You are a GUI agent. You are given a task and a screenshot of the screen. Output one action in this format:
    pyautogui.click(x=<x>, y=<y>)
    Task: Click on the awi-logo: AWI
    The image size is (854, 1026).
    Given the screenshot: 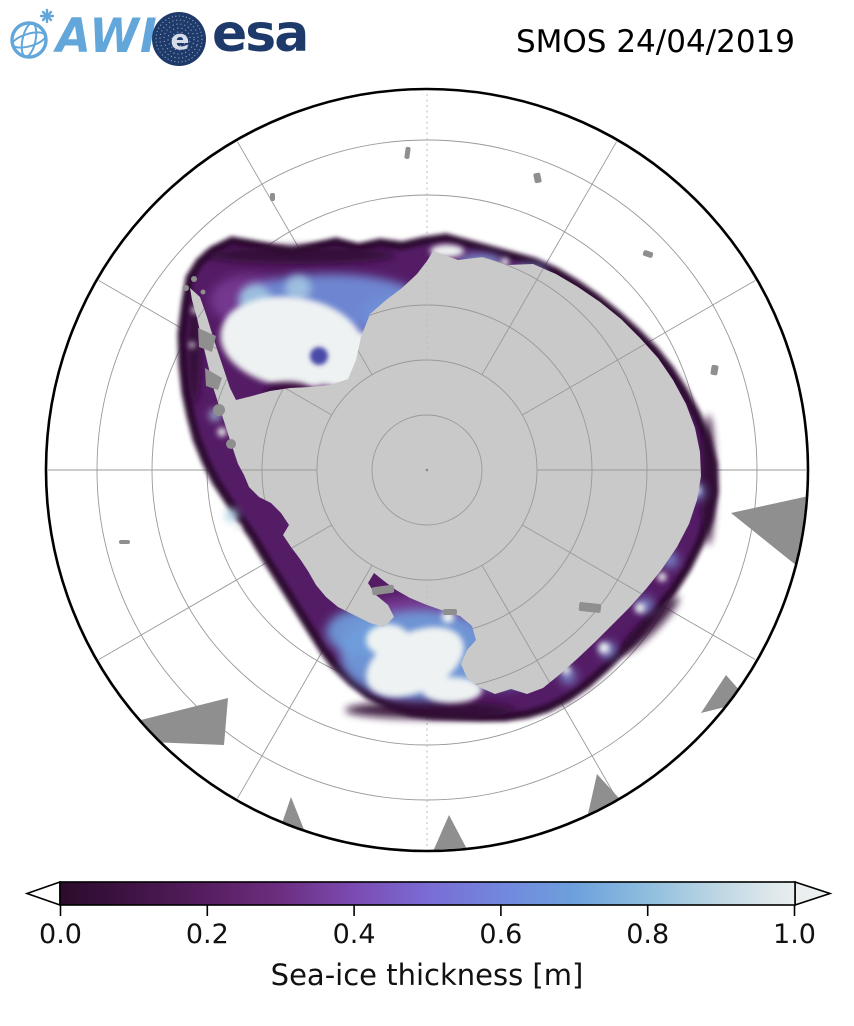 What is the action you would take?
    pyautogui.click(x=82, y=35)
    